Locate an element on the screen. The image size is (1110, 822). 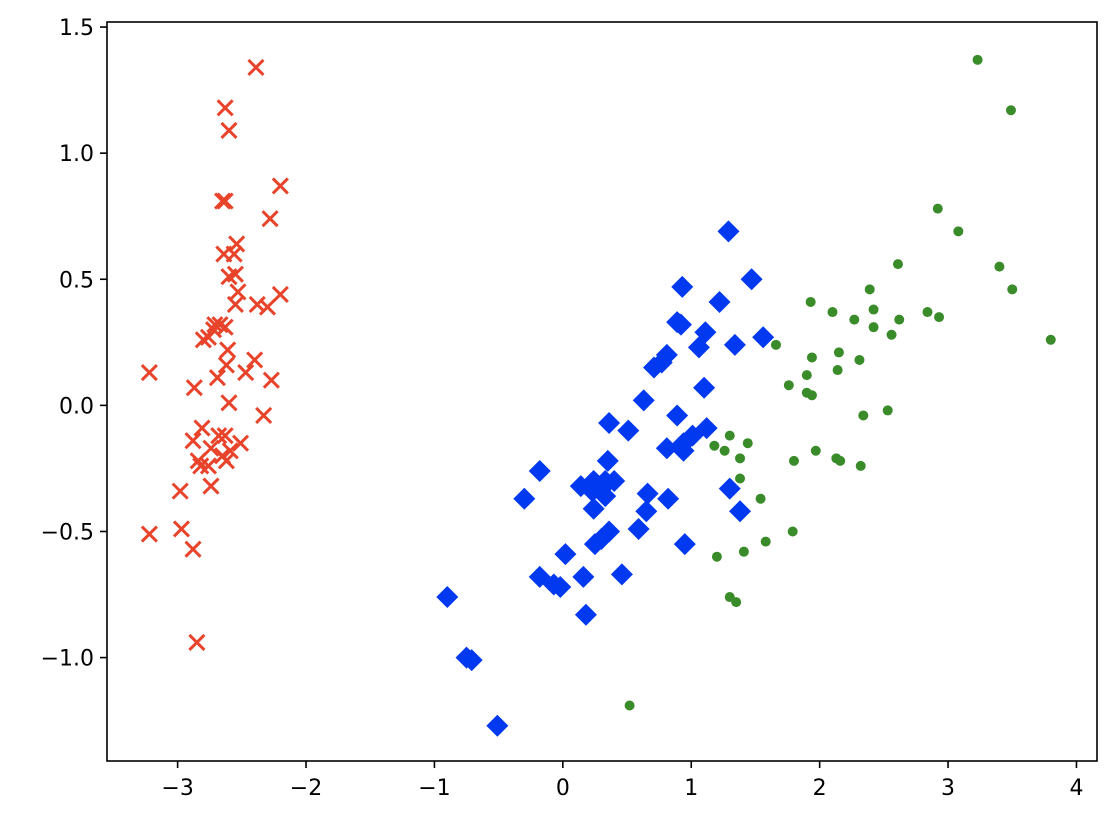
x-tick-label: −2 is located at coordinates (306, 788).